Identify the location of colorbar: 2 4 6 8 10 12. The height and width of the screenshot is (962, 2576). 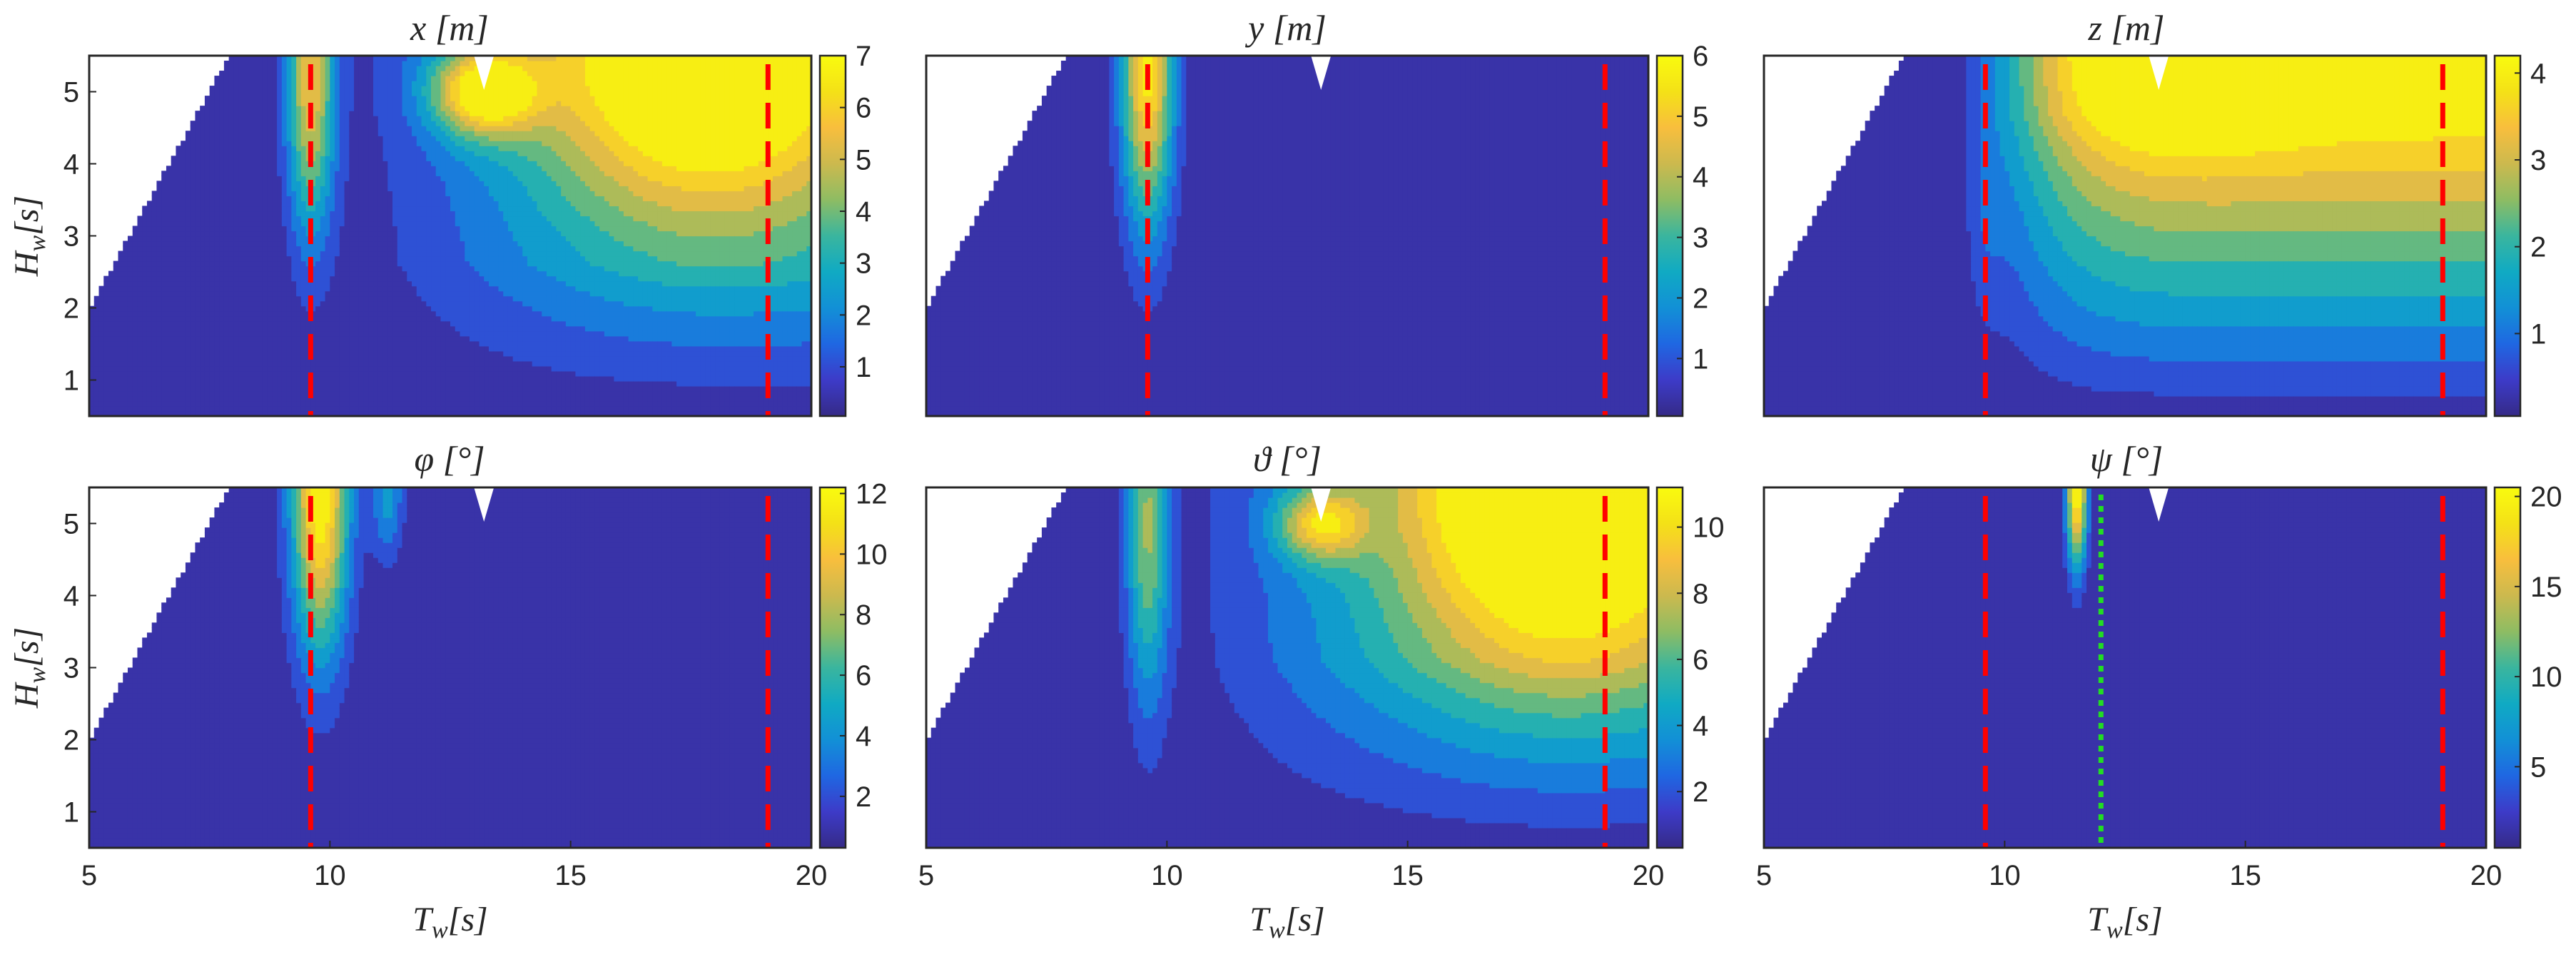
(854, 663).